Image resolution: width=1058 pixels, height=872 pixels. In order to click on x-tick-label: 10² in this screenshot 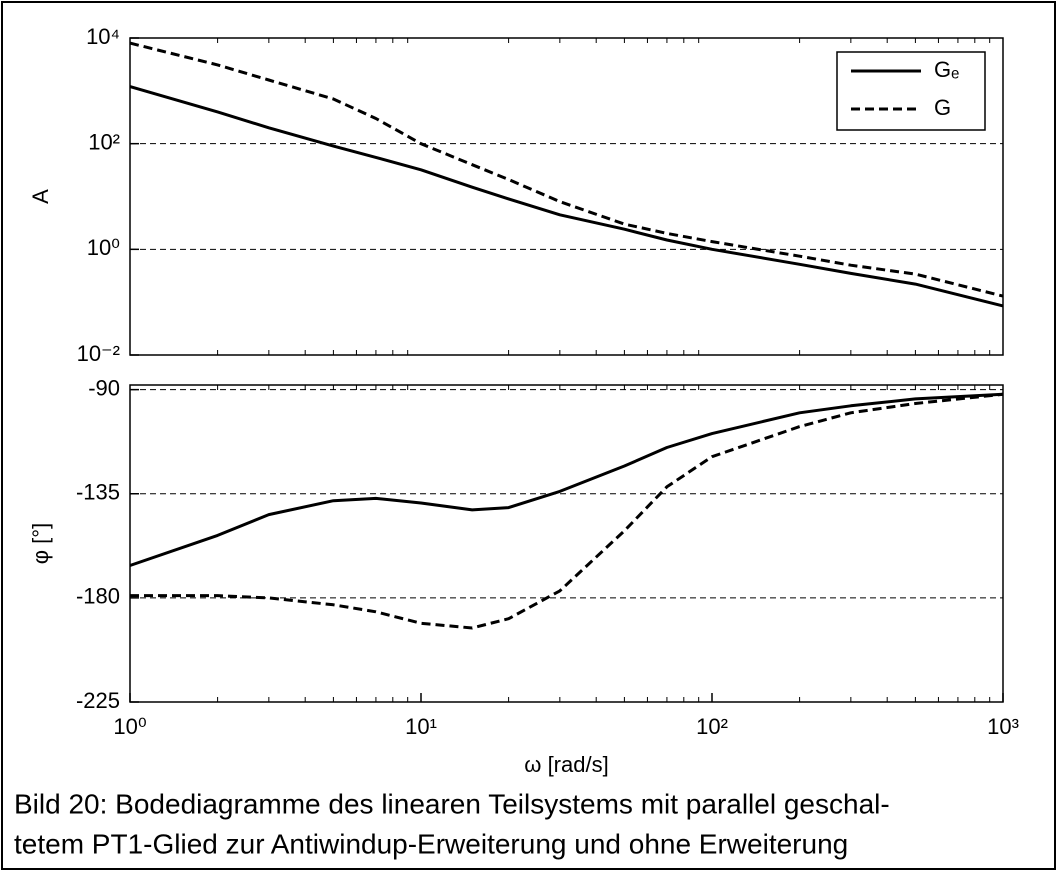, I will do `click(712, 726)`.